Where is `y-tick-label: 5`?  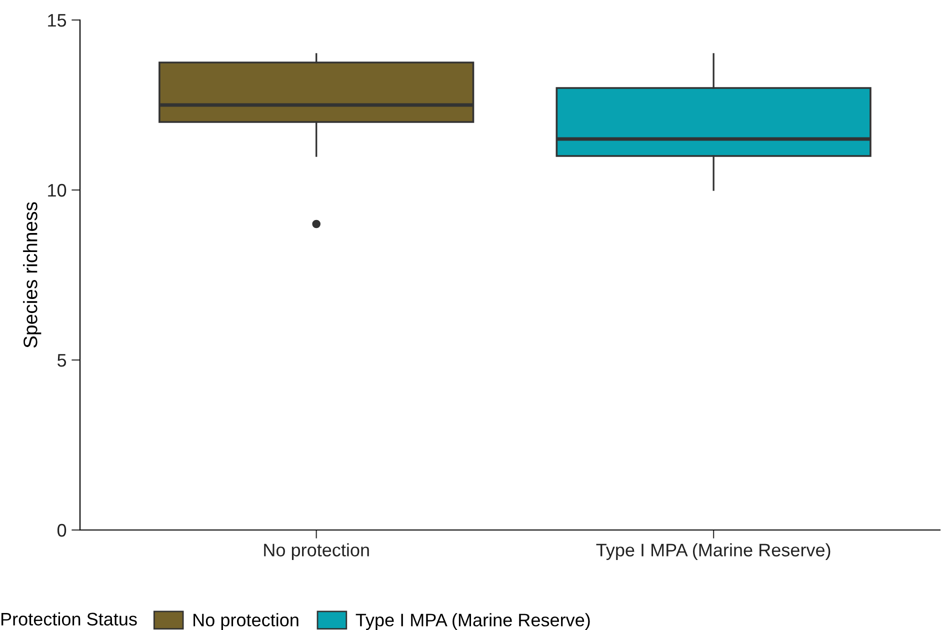
y-tick-label: 5 is located at coordinates (61, 360).